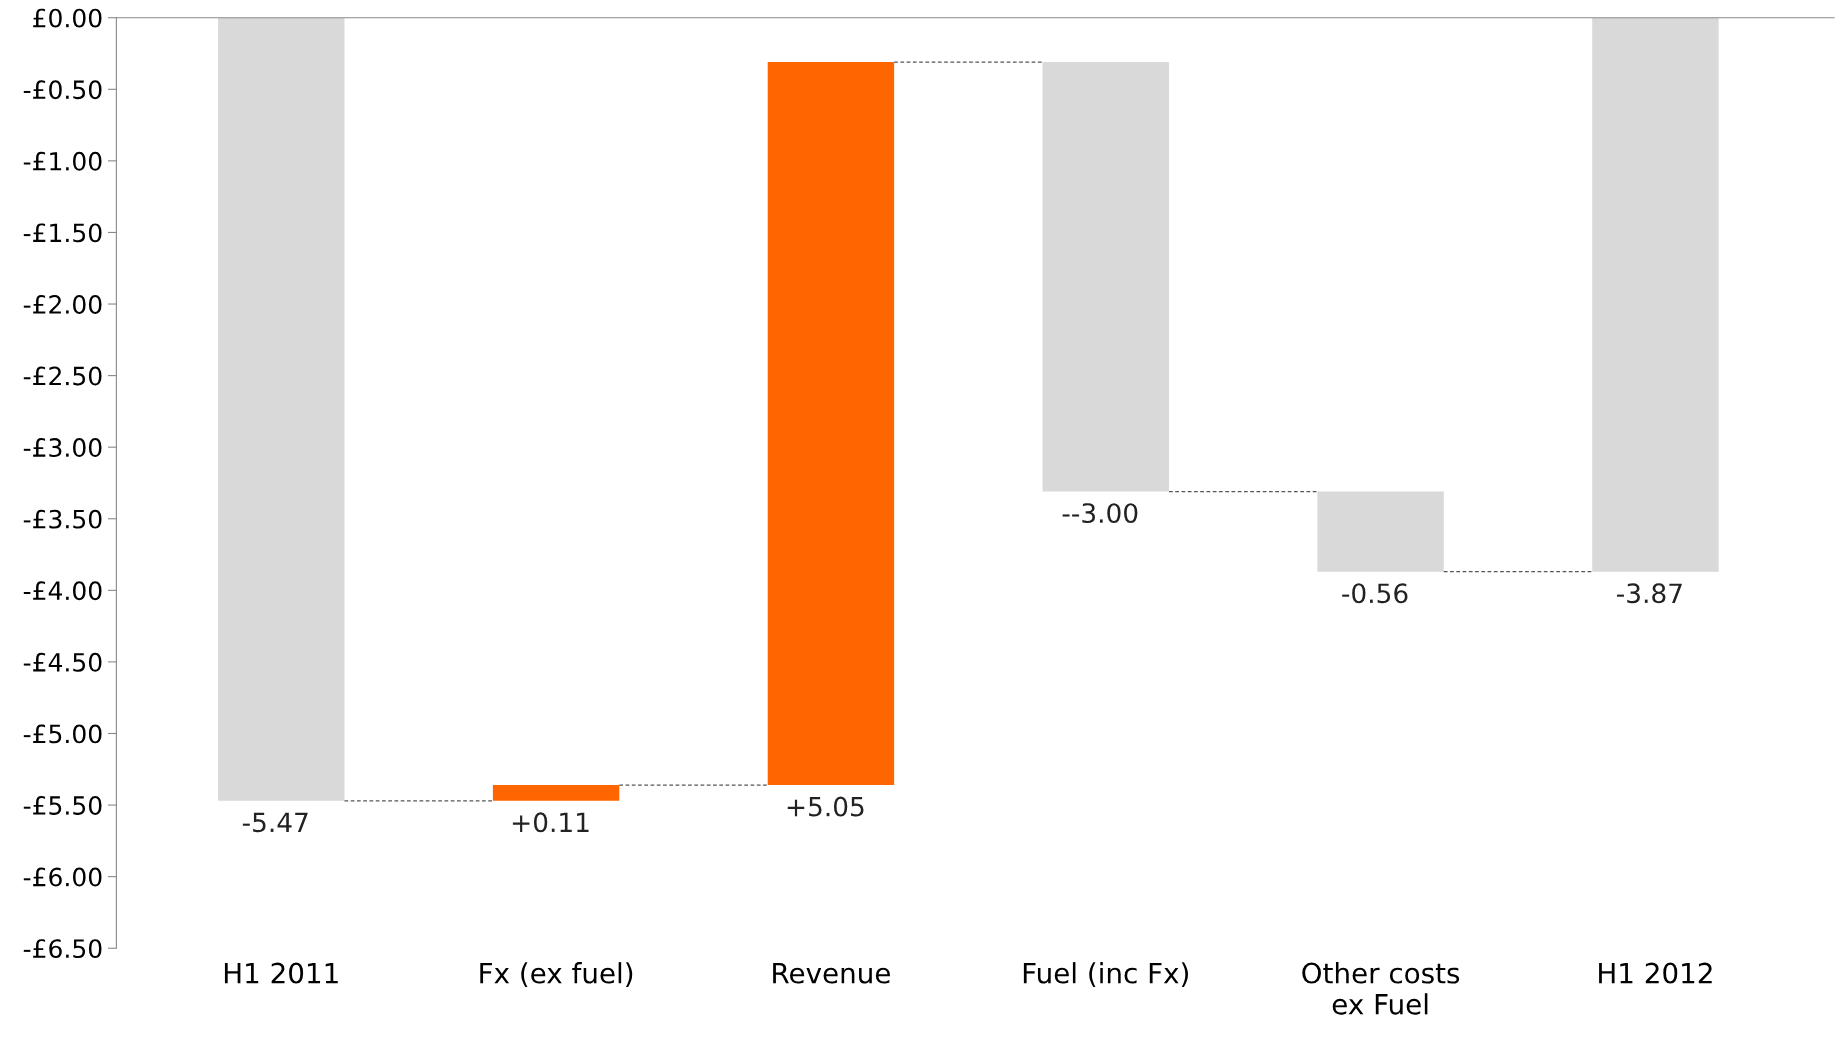  What do you see at coordinates (62, 591) in the screenshot?
I see `y-tick-label: -£4.00` at bounding box center [62, 591].